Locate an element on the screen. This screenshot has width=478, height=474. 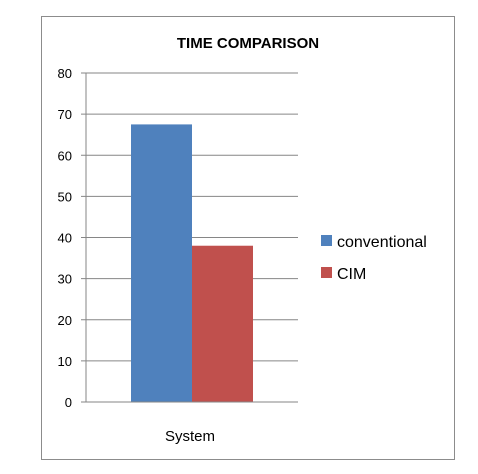
y-tick-label: 80 is located at coordinates (65, 73).